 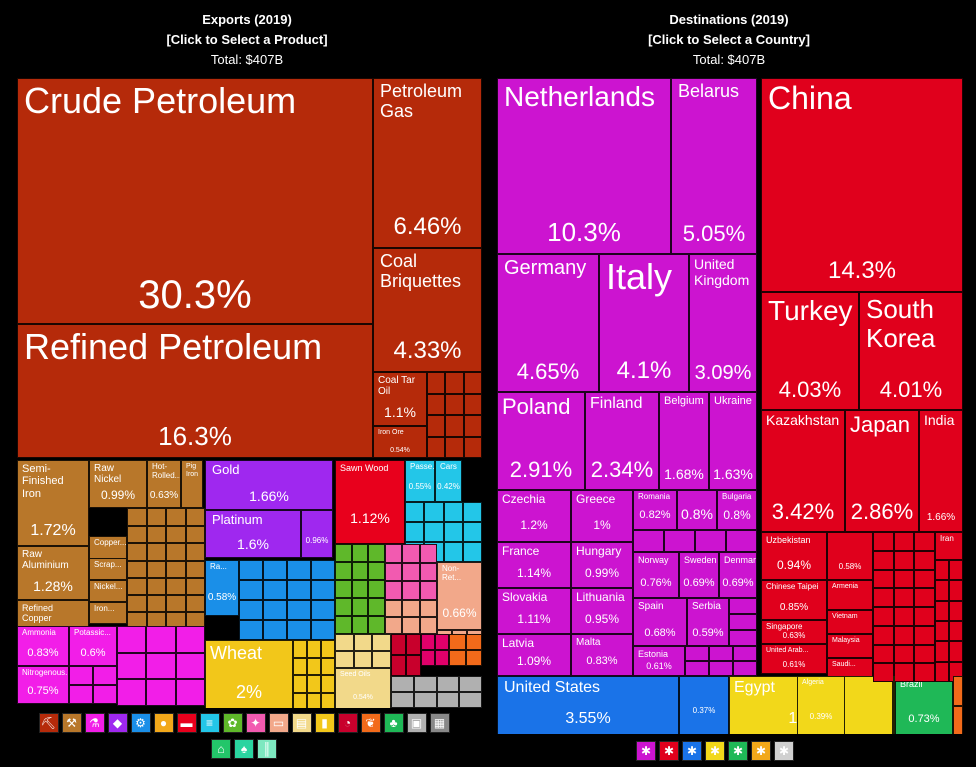 What do you see at coordinates (699, 575) in the screenshot?
I see `destination-cell-sweden: Sweden 0.69%` at bounding box center [699, 575].